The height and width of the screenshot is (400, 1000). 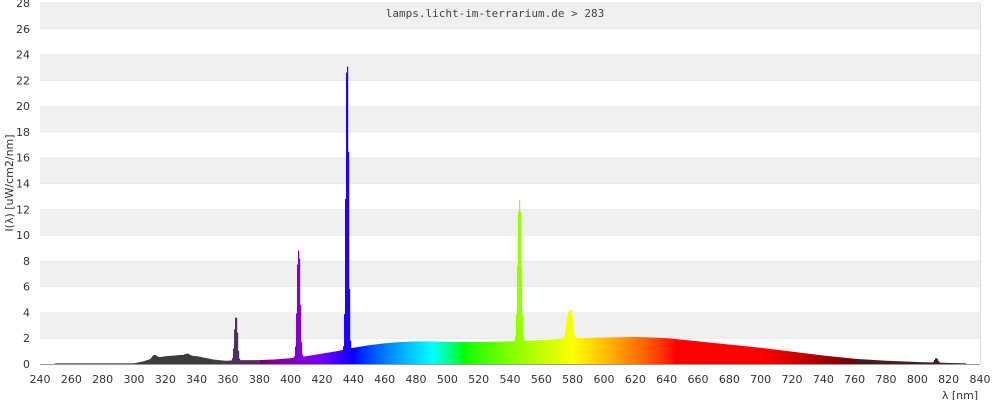 I want to click on chart-title: lamps.licht-im-terrarium.de > 283, so click(x=495, y=13).